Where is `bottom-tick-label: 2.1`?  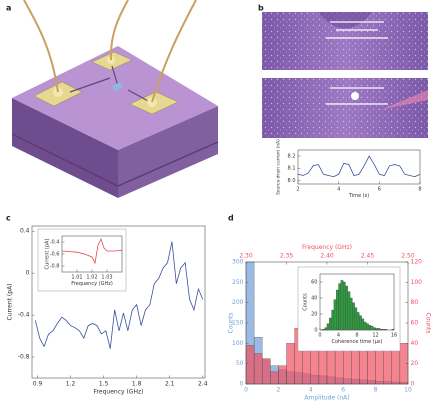
bottom-tick-label: 2.1 is located at coordinates (170, 384).